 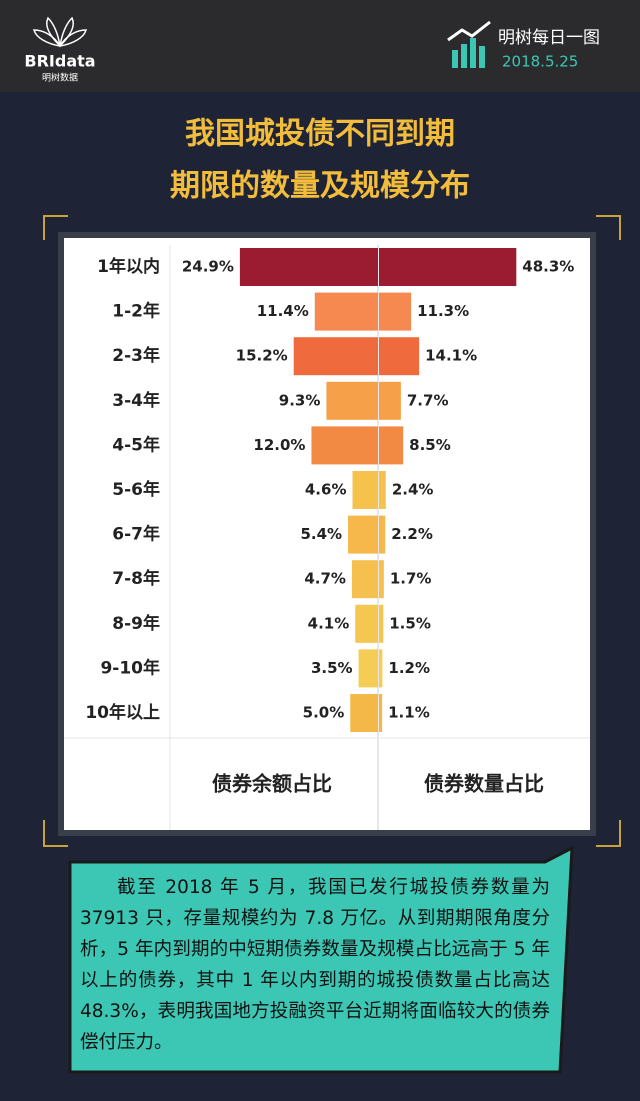 What do you see at coordinates (60, 32) in the screenshot?
I see `logo-icon` at bounding box center [60, 32].